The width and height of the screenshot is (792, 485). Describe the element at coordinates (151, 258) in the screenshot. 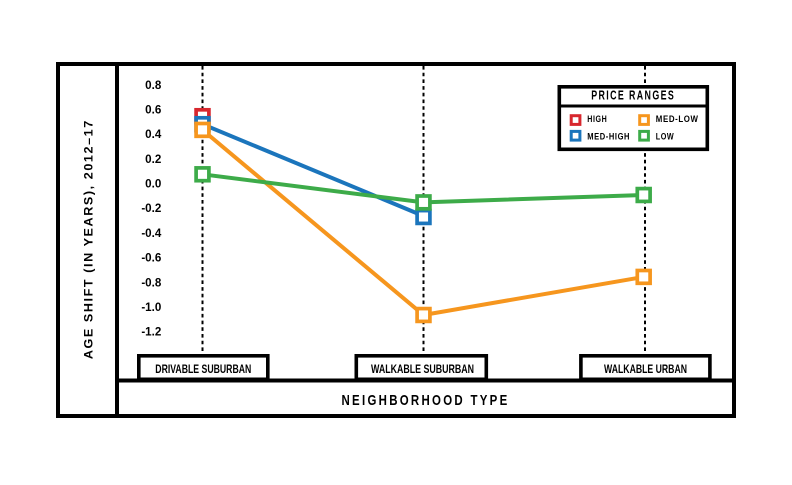

I see `svg-text: -0.6` at that location.